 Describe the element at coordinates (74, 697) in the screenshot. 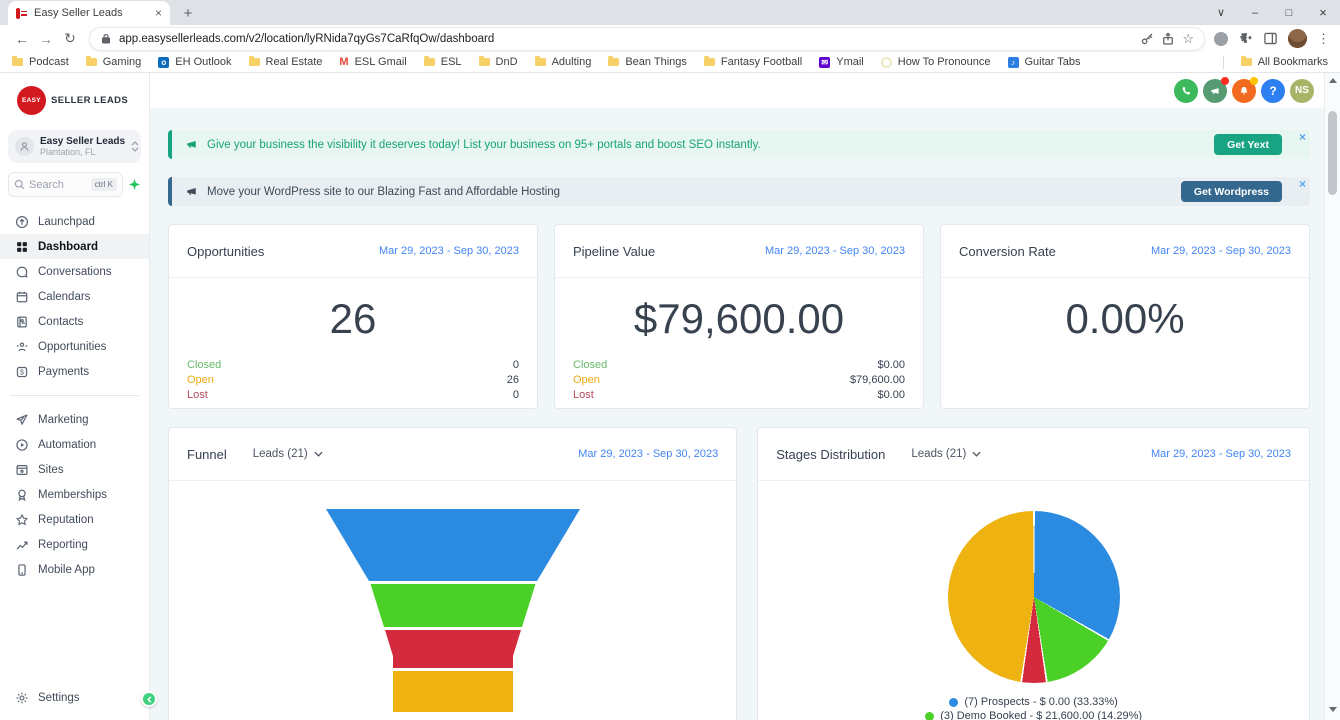

I see `sidebar-item-settings: Settings` at that location.